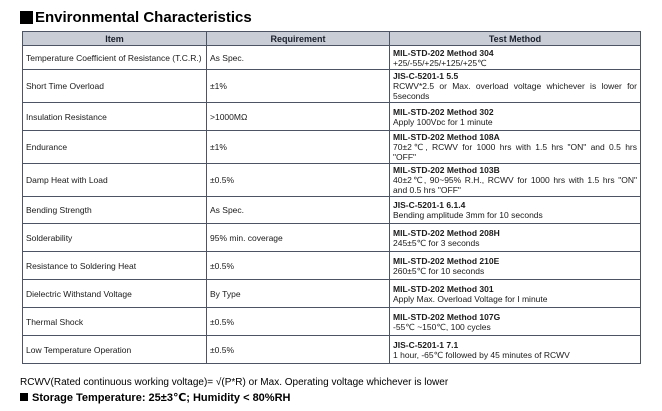  I want to click on item-cell: Endurance, so click(114, 147).